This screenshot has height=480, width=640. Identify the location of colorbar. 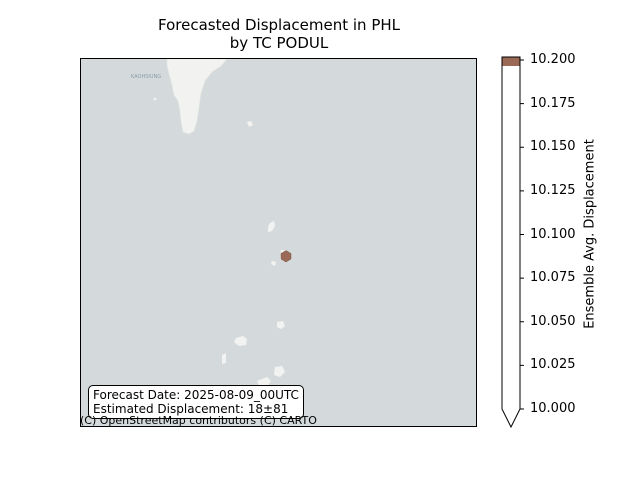
(512, 242).